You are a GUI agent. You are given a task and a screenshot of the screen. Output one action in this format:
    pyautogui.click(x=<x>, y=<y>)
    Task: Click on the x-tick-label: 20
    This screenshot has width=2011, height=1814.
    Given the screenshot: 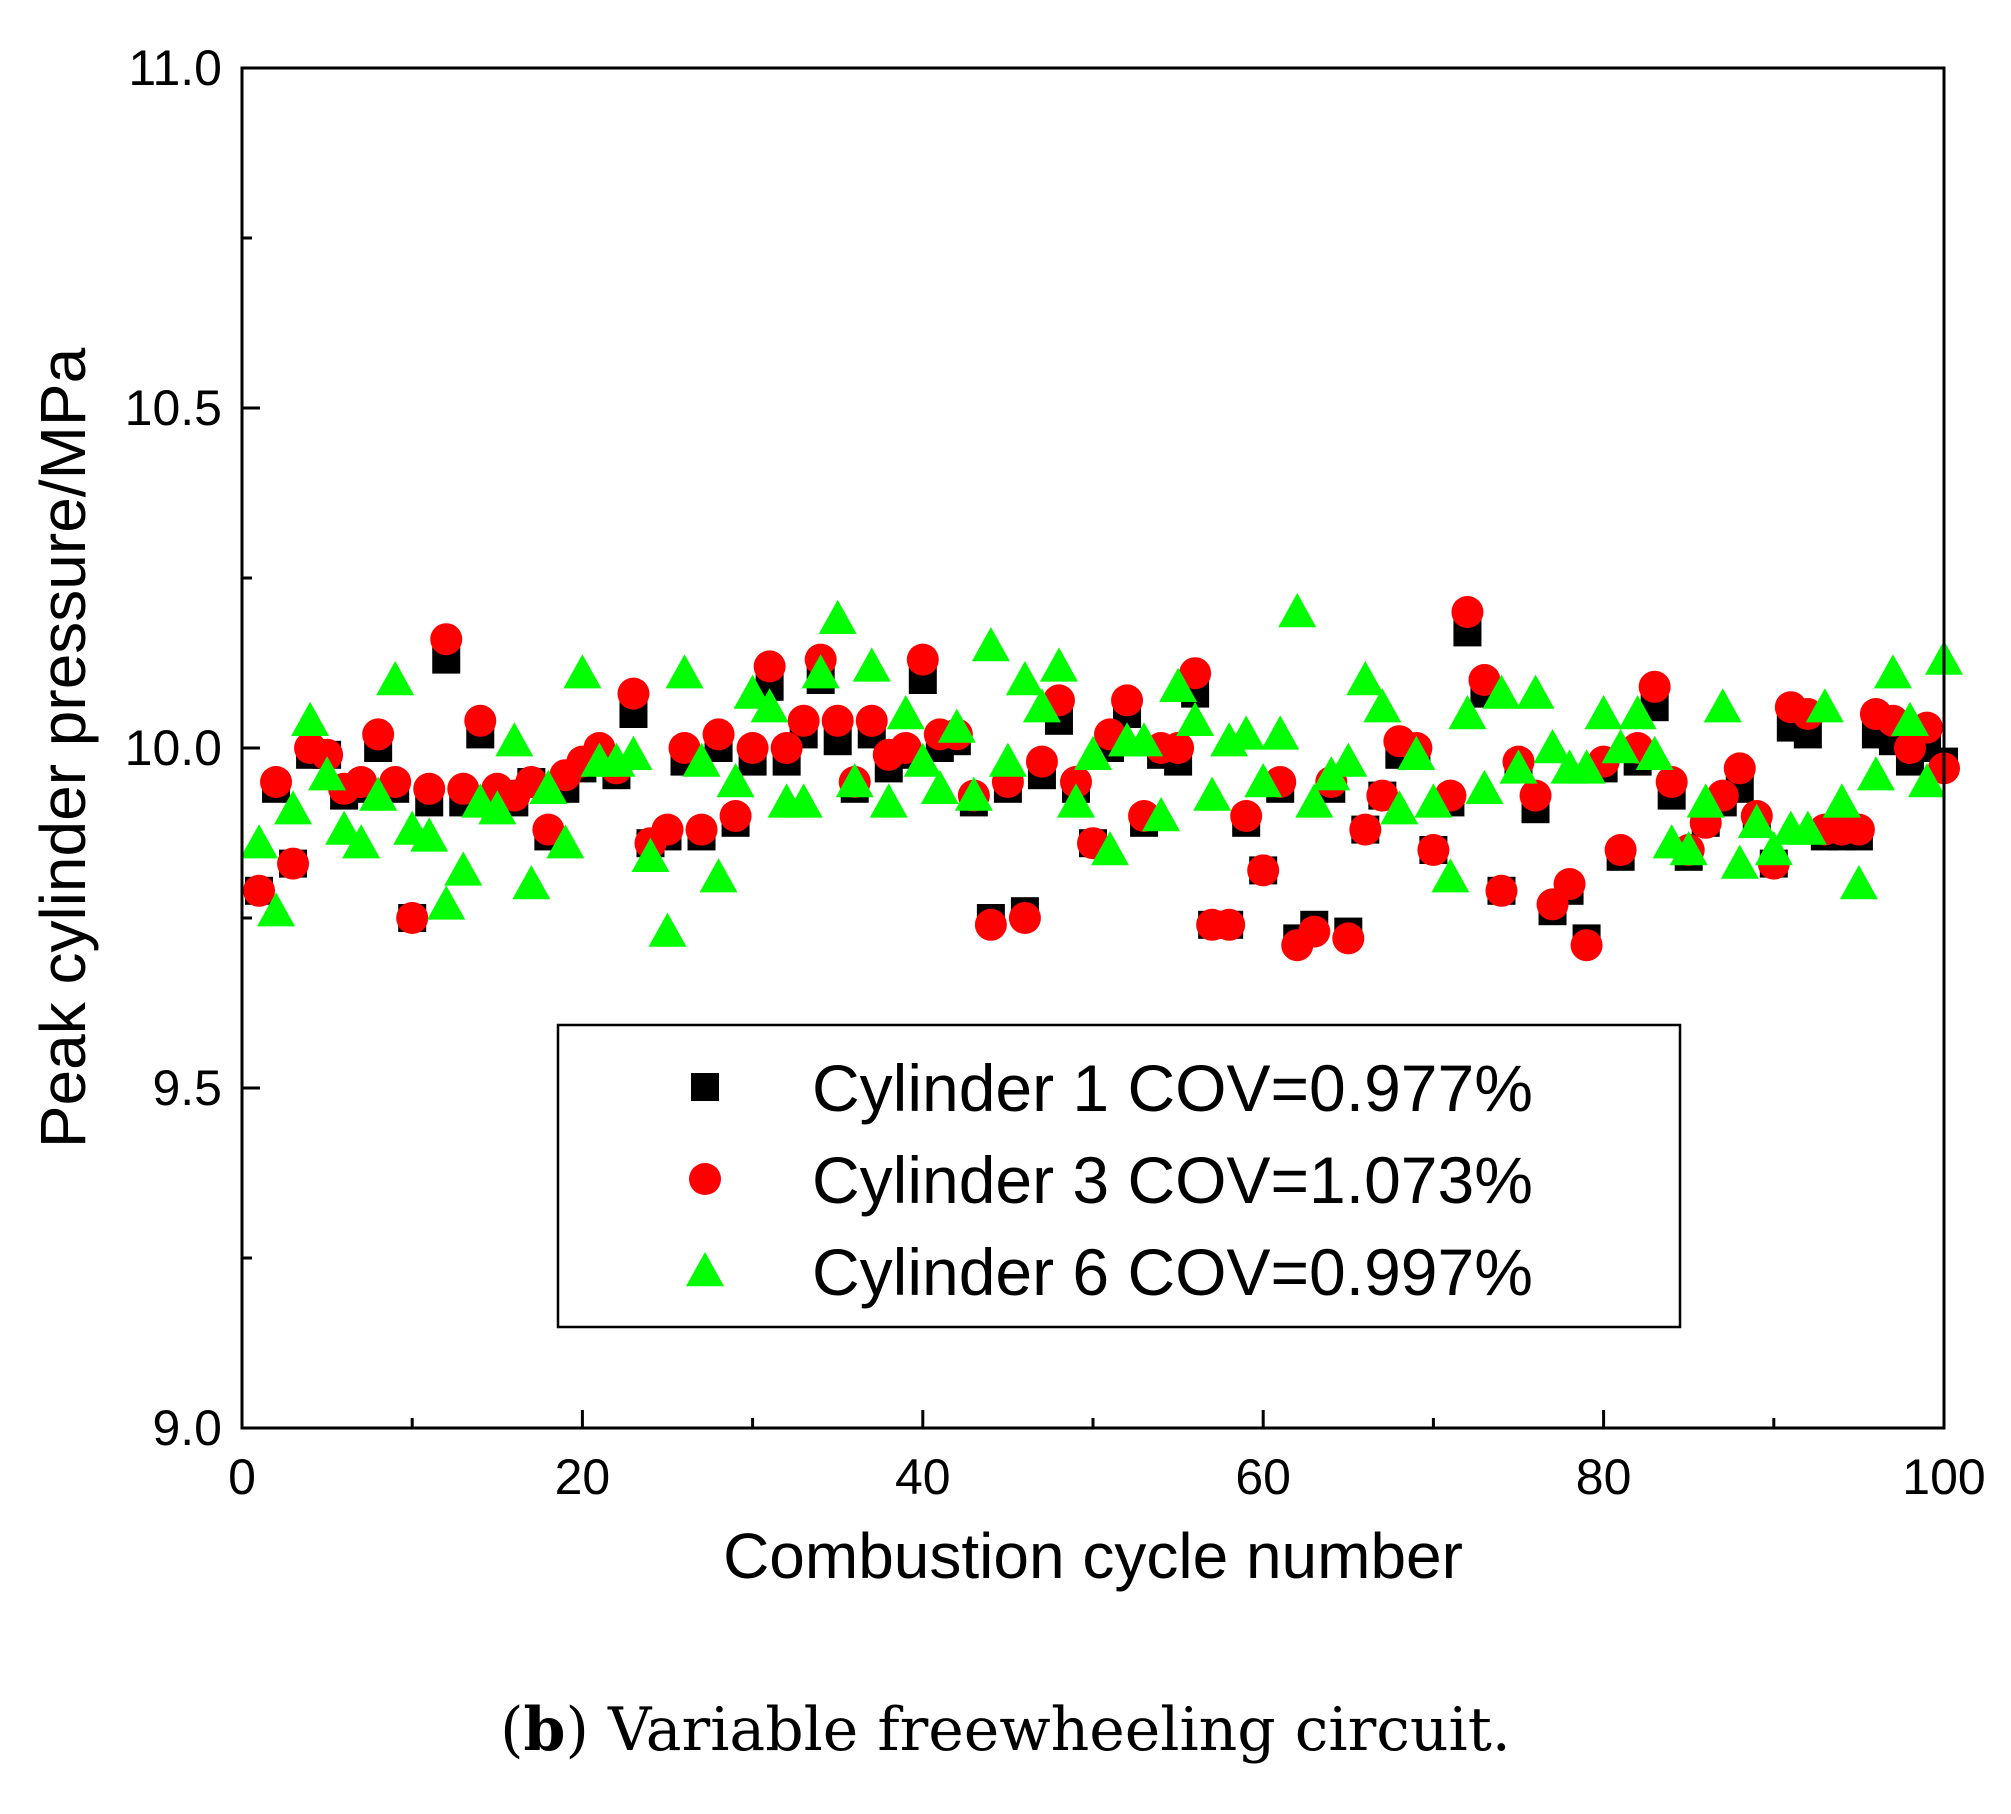 What is the action you would take?
    pyautogui.click(x=583, y=1477)
    